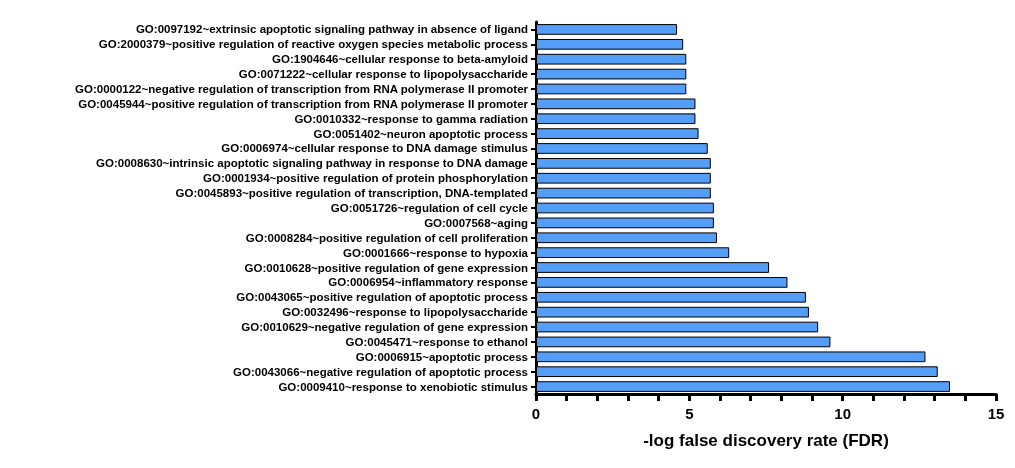 Image resolution: width=1015 pixels, height=468 pixels. Describe the element at coordinates (386, 237) in the screenshot. I see `y-tick-label: GO:0008284~positive regulation of cell proliferation` at that location.